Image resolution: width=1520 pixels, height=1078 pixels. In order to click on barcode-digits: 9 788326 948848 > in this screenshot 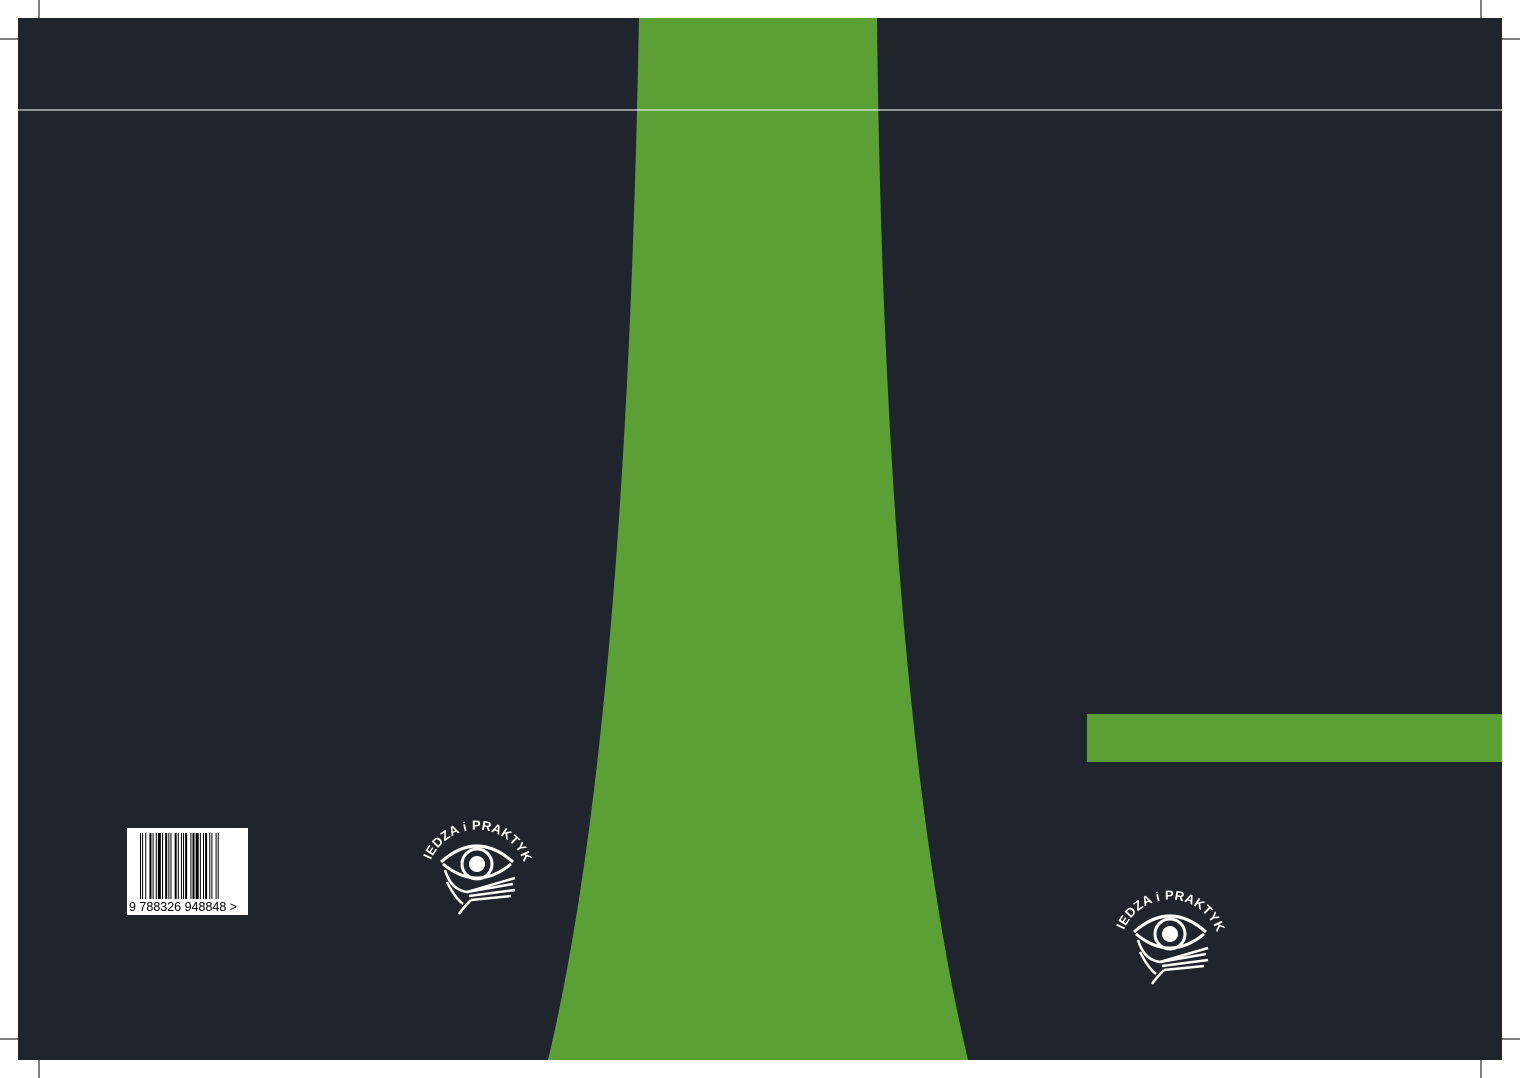, I will do `click(183, 907)`.